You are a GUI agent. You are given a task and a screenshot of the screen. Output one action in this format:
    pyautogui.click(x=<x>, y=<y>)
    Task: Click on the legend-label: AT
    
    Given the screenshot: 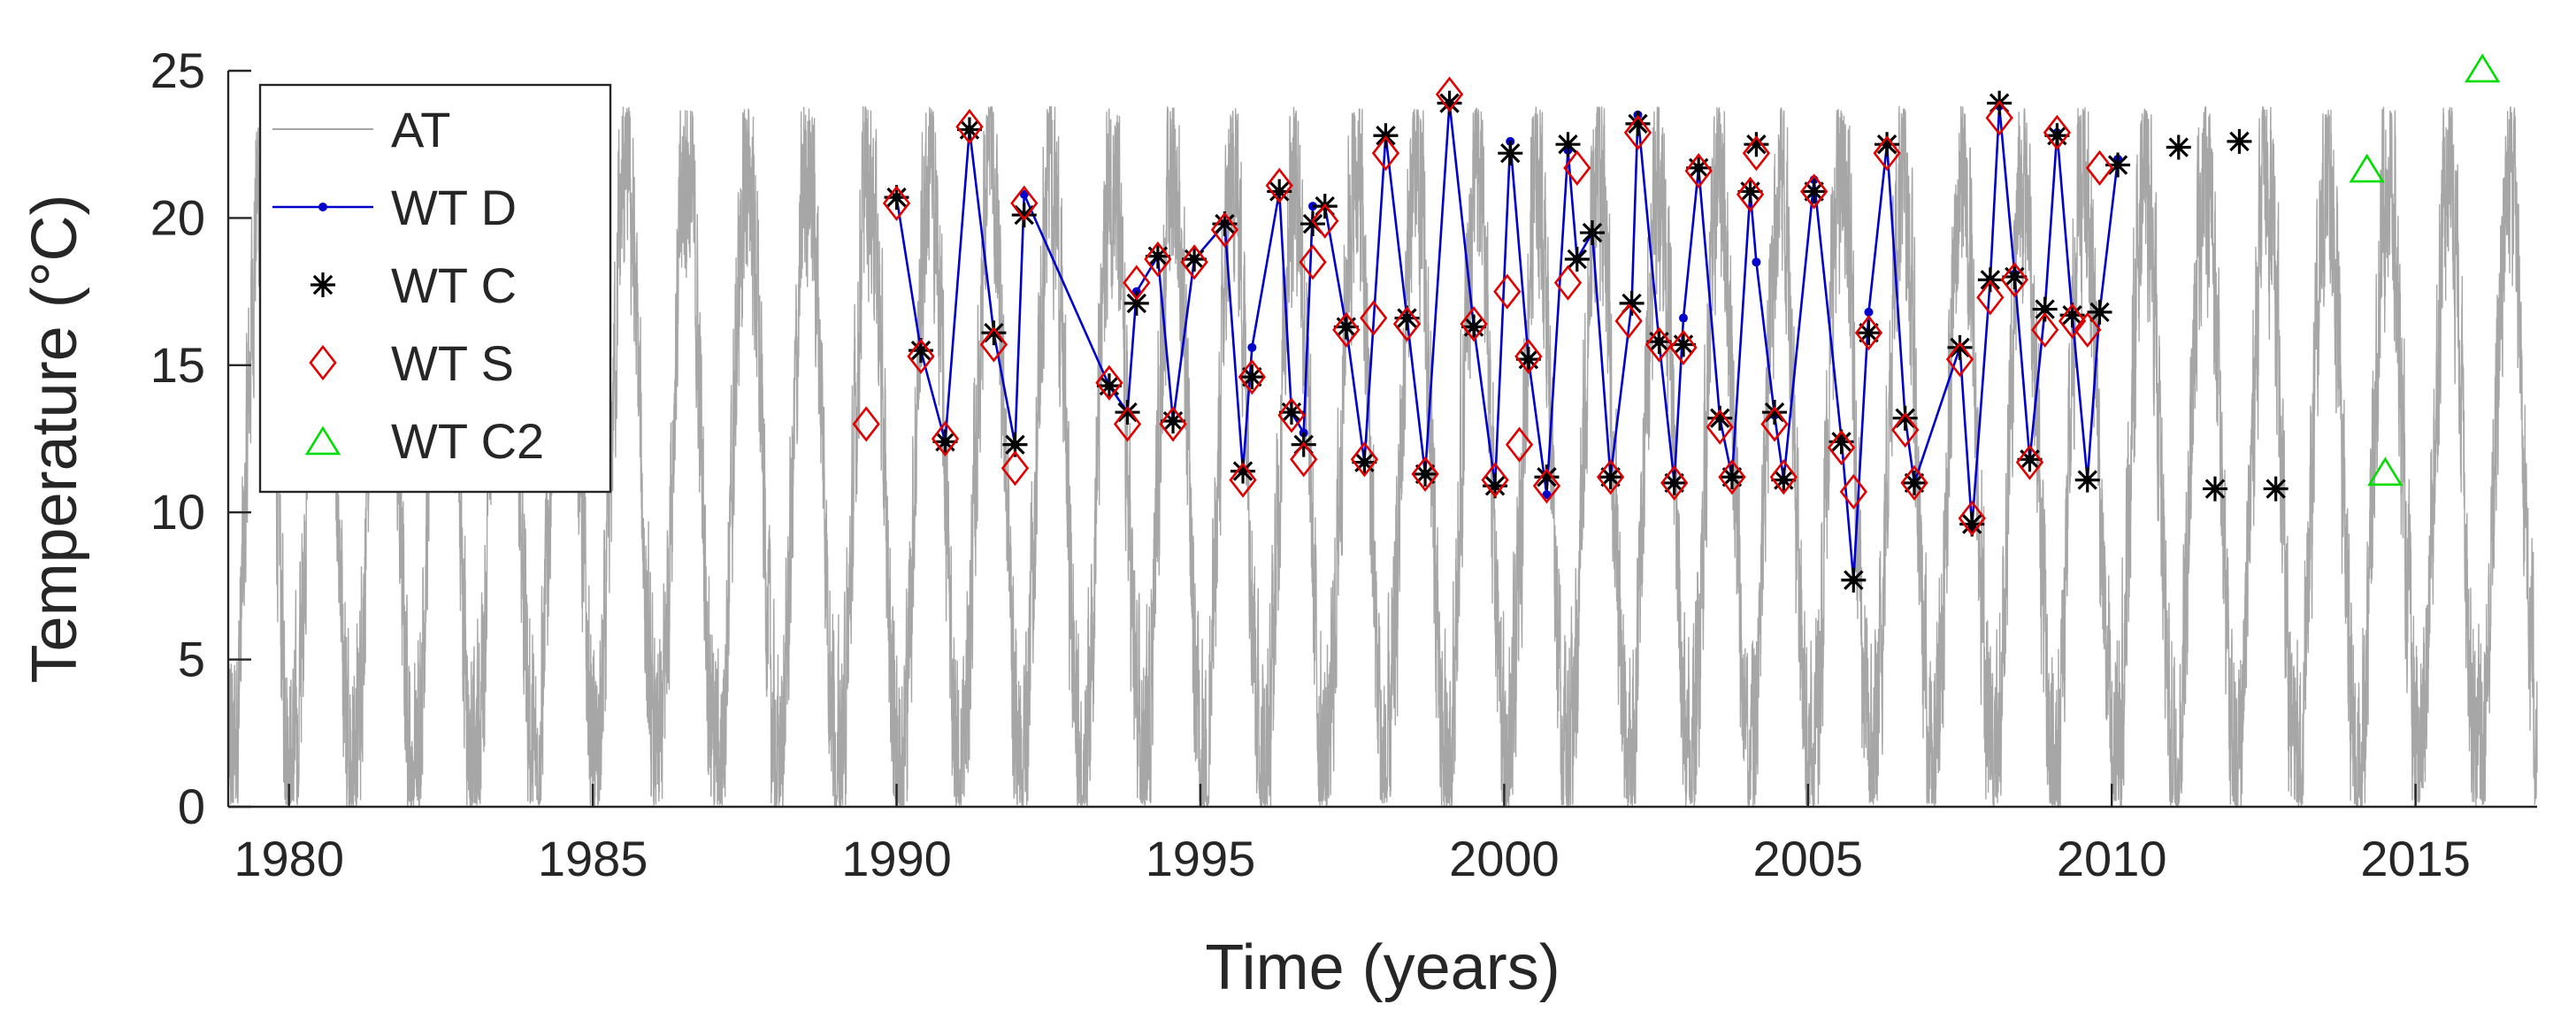 What is the action you would take?
    pyautogui.click(x=420, y=129)
    